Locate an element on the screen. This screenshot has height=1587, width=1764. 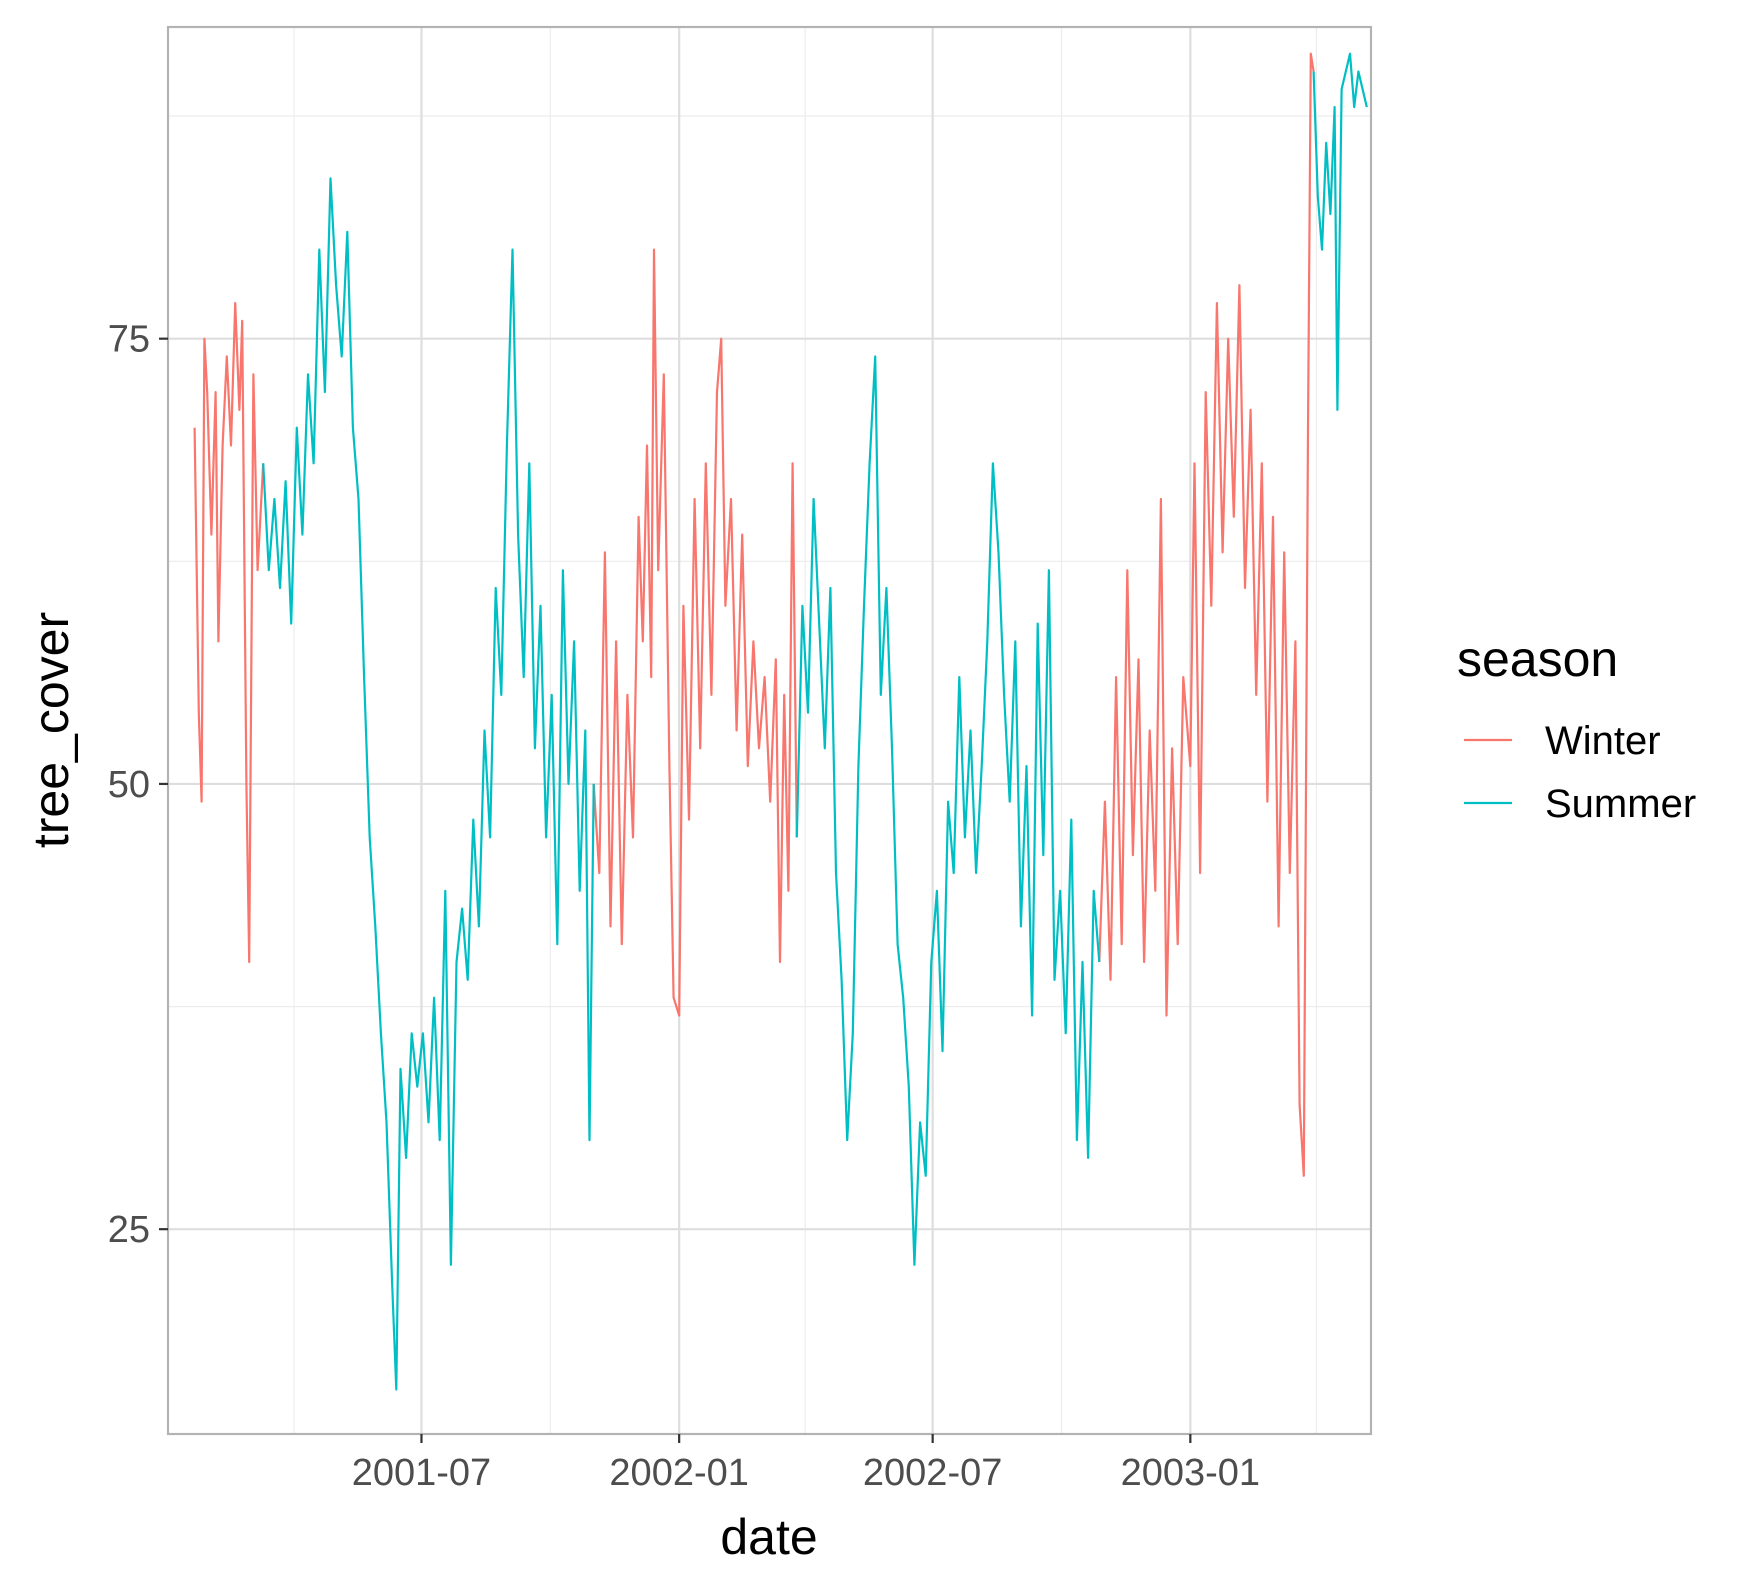
y-axis-title: tree_cover is located at coordinates (51, 730).